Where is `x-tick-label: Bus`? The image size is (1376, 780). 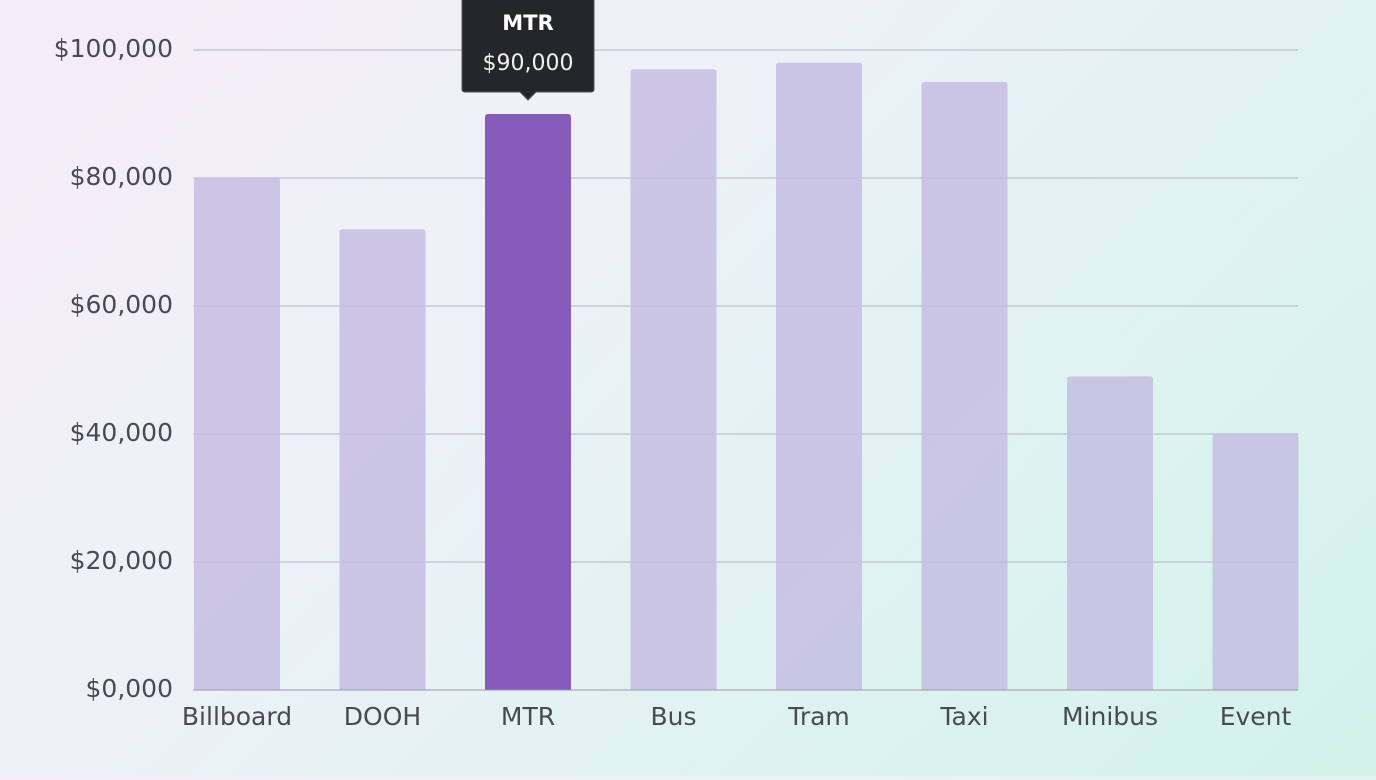
x-tick-label: Bus is located at coordinates (673, 716).